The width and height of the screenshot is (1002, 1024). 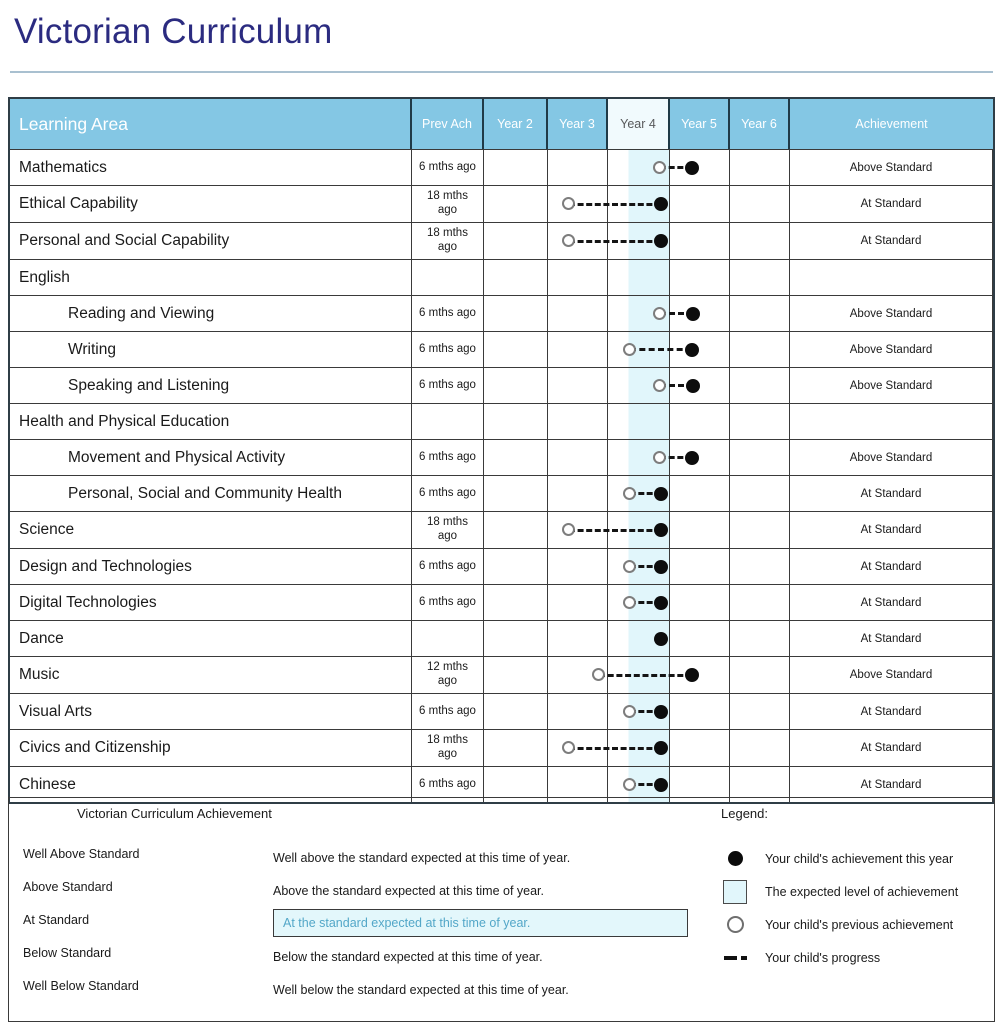 What do you see at coordinates (211, 124) in the screenshot?
I see `column-header-learning-area: Learning Area` at bounding box center [211, 124].